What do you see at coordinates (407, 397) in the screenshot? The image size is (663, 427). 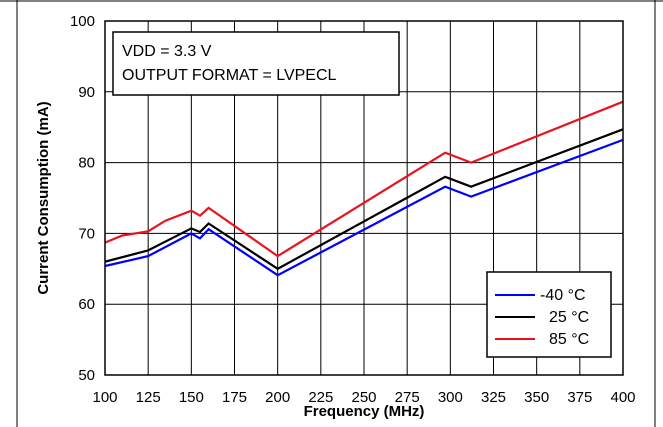 I see `x-tick-label: 275` at bounding box center [407, 397].